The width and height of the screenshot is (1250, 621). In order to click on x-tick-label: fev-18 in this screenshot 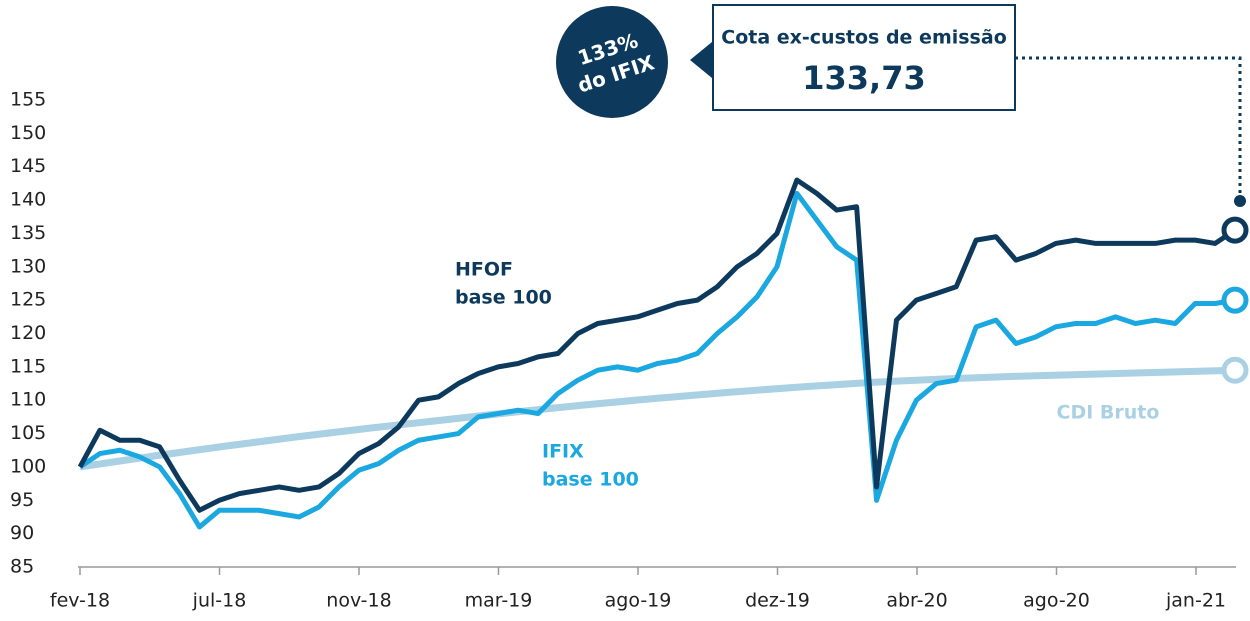, I will do `click(80, 601)`.